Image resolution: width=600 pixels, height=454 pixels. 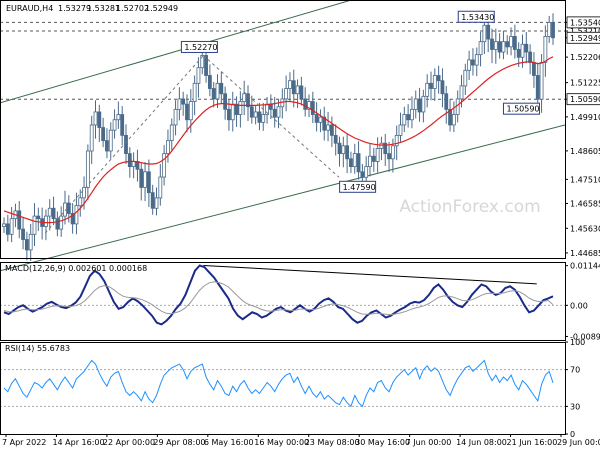 I want to click on xtick-label: 29 Apr 08:00, so click(x=179, y=442).